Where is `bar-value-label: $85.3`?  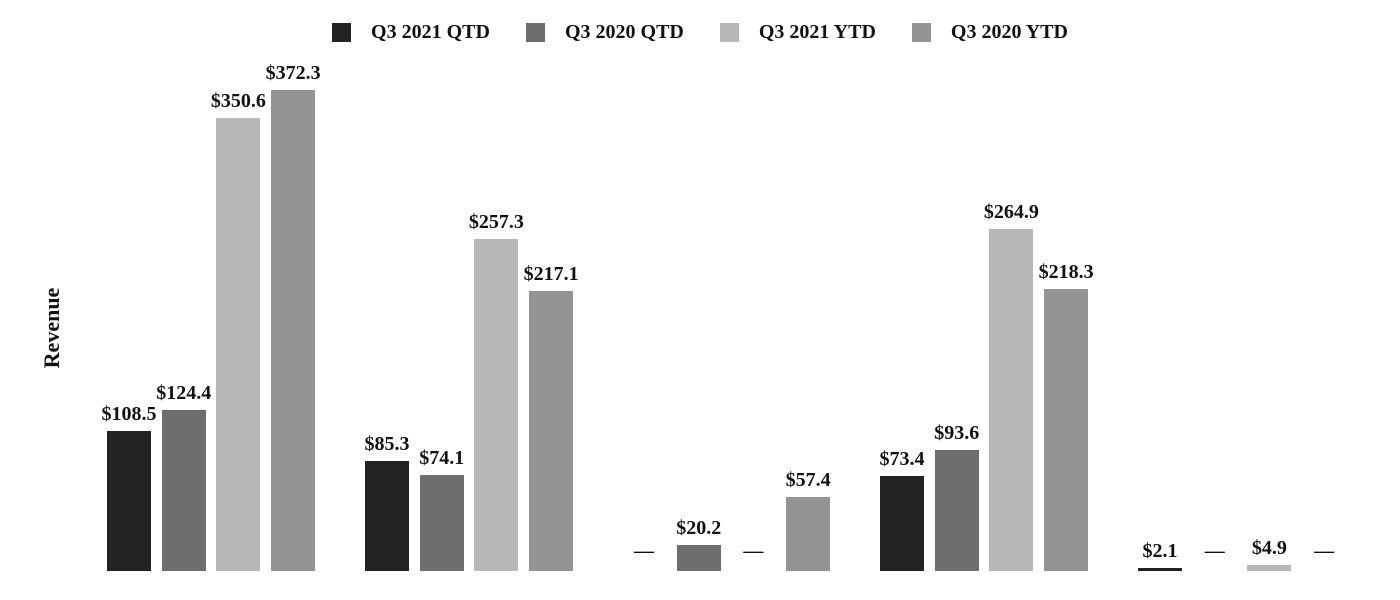
bar-value-label: $85.3 is located at coordinates (387, 444).